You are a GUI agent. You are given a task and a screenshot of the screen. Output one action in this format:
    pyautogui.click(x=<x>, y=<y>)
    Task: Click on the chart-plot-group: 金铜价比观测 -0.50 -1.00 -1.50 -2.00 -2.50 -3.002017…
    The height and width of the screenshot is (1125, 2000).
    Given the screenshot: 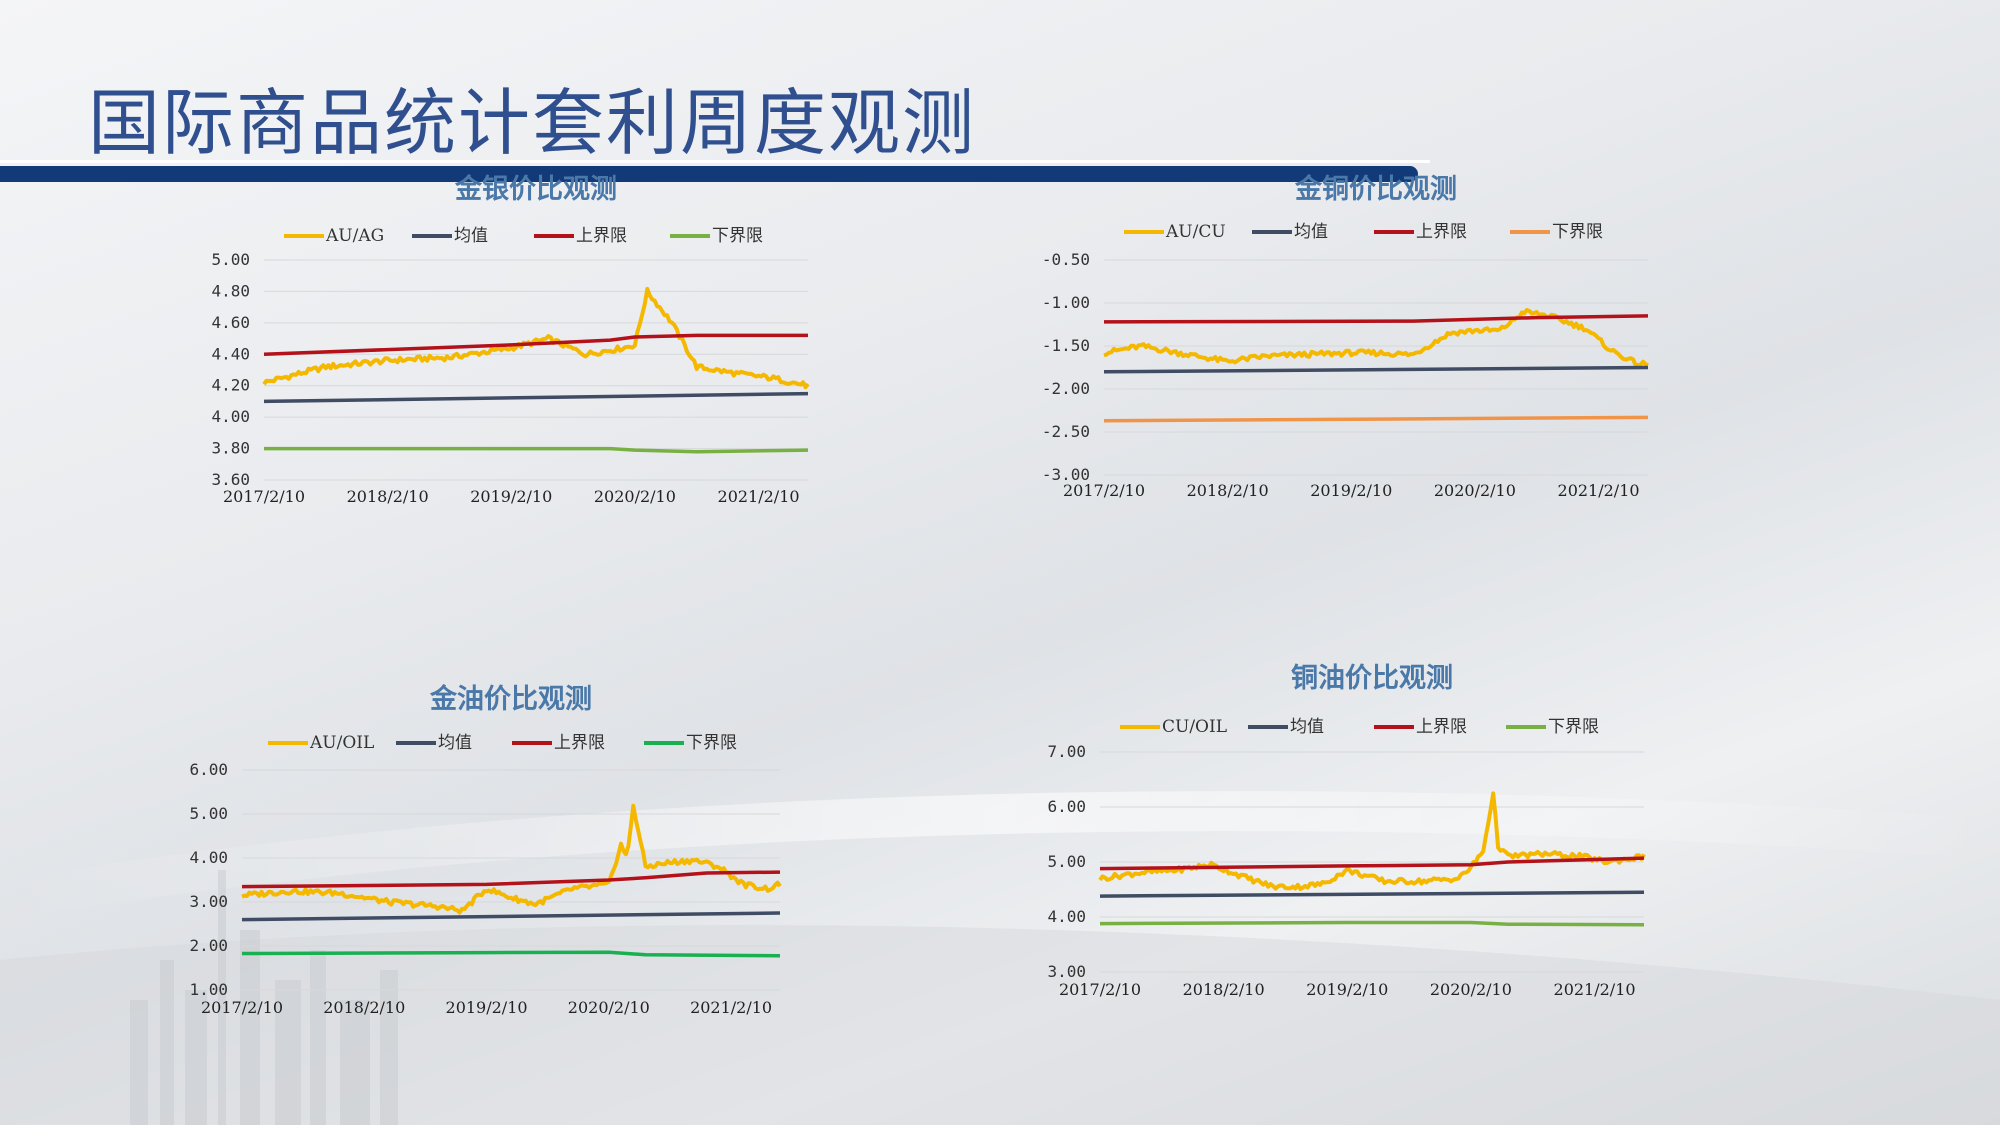 What is the action you would take?
    pyautogui.click(x=1345, y=336)
    